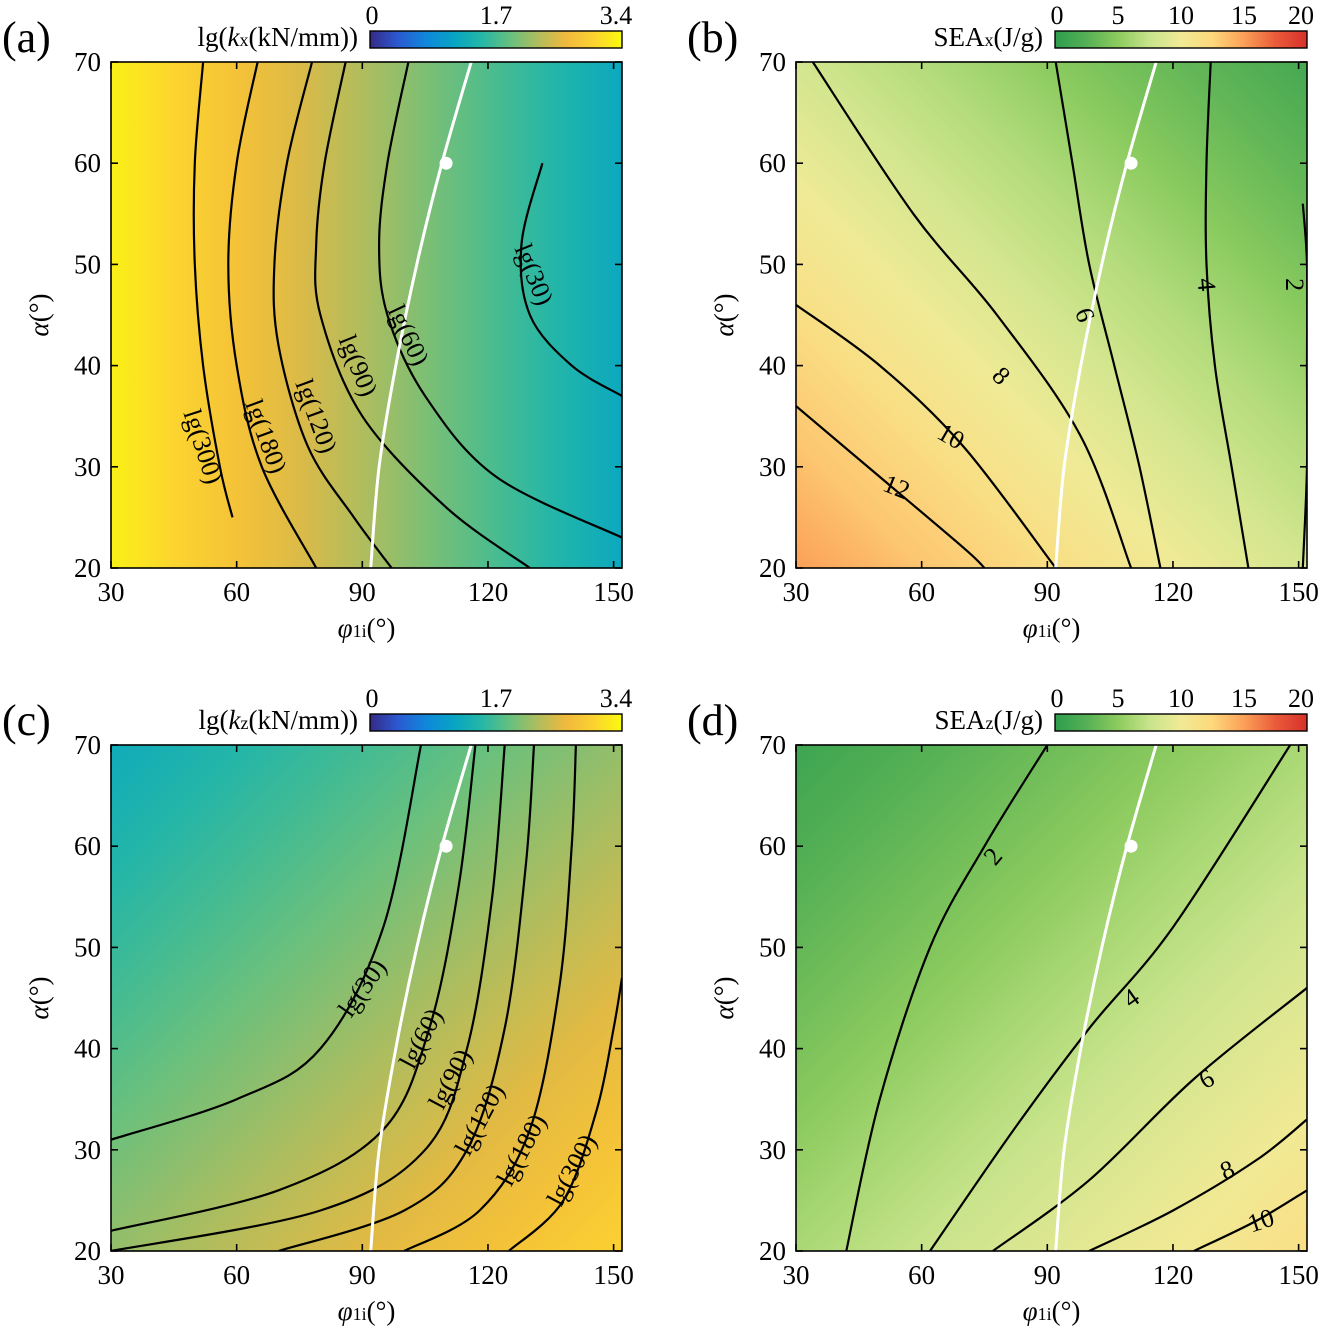 The height and width of the screenshot is (1332, 1328). I want to click on contour-label: 4, so click(1206, 284).